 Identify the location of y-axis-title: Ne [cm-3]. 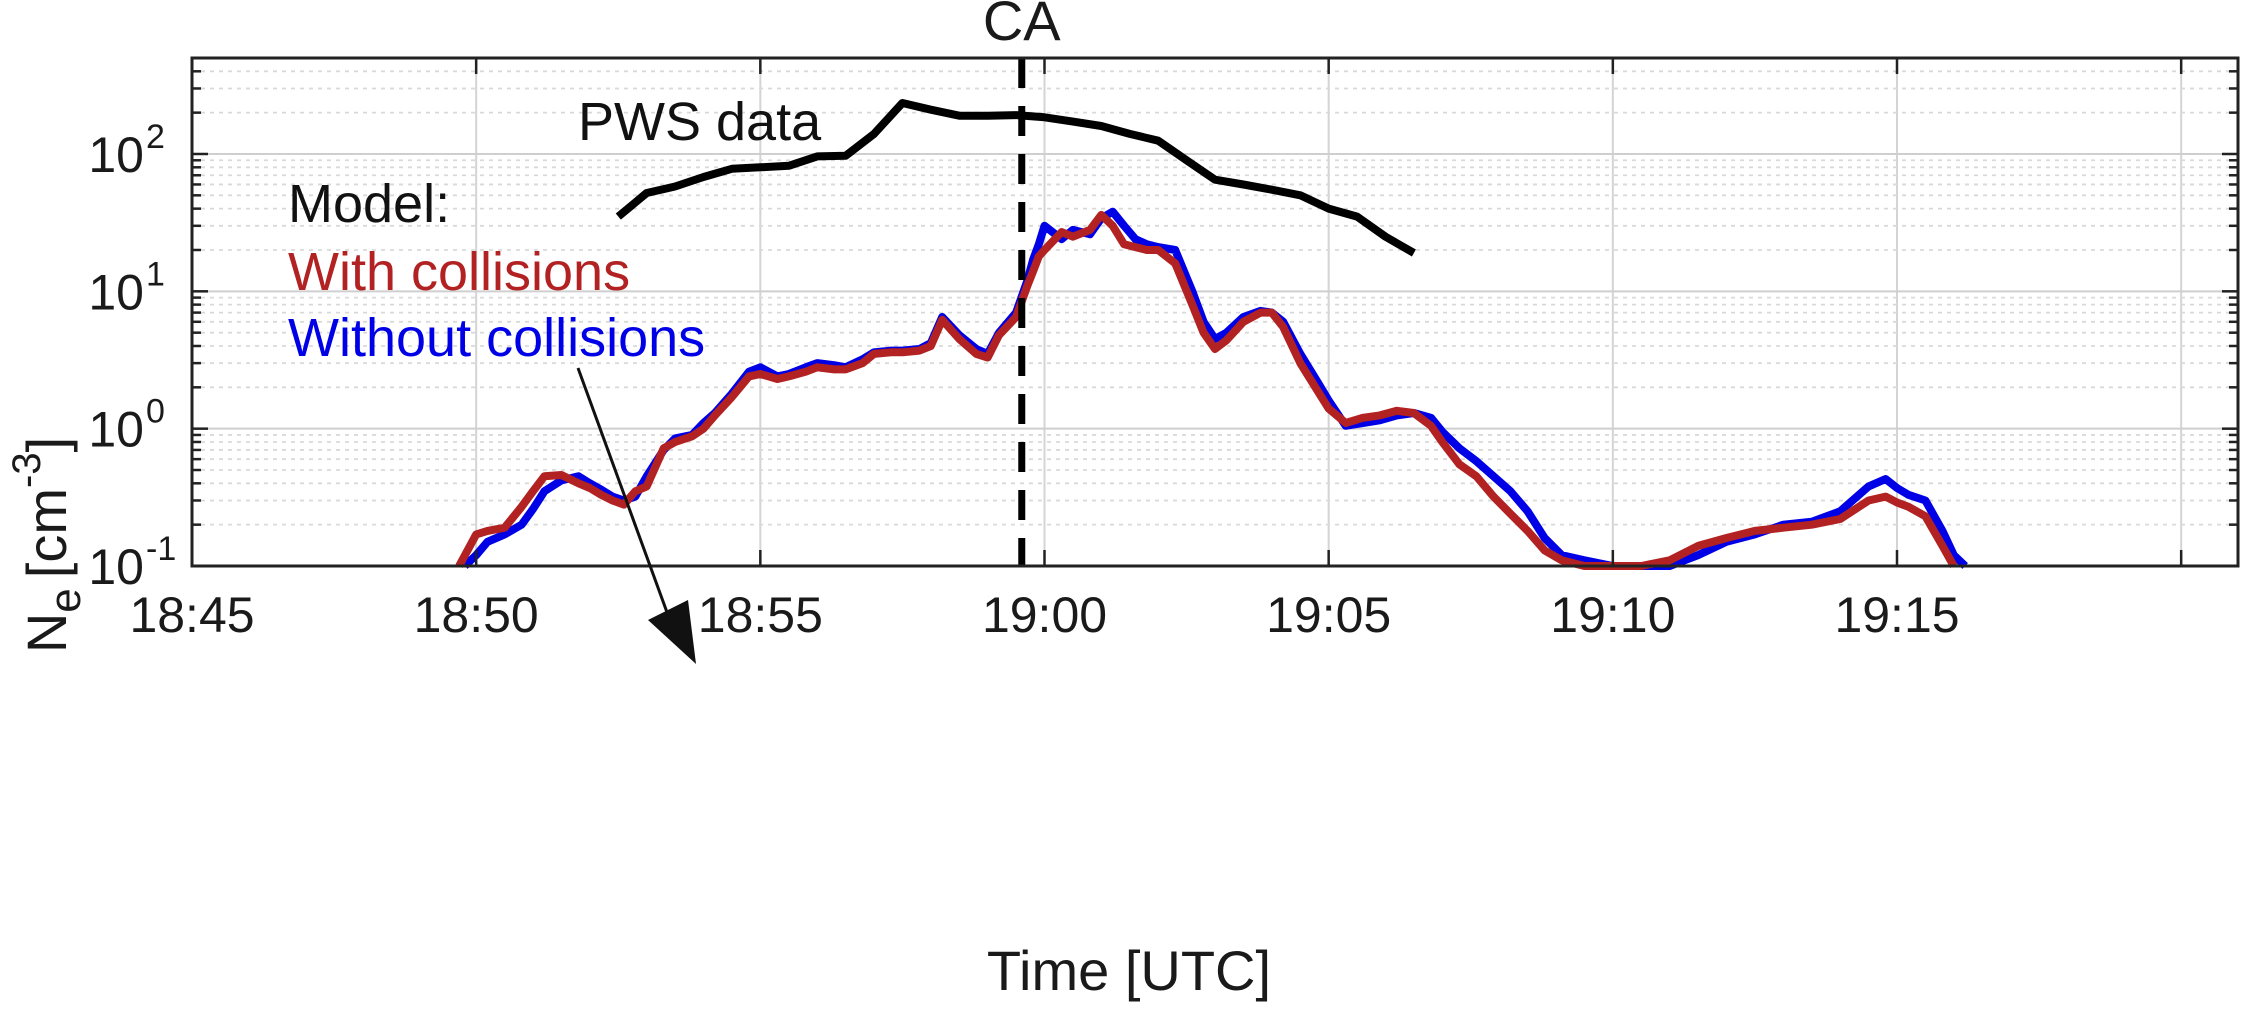
(47, 545).